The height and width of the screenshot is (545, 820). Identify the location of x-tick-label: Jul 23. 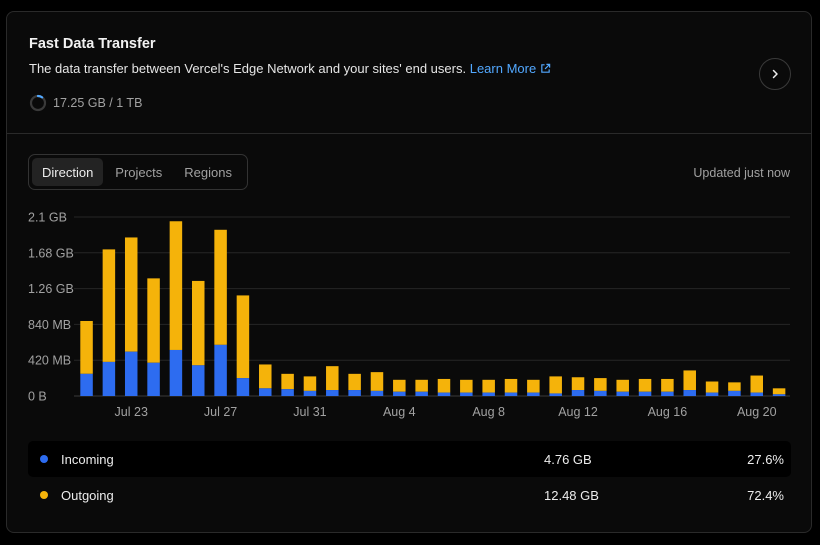
(131, 412).